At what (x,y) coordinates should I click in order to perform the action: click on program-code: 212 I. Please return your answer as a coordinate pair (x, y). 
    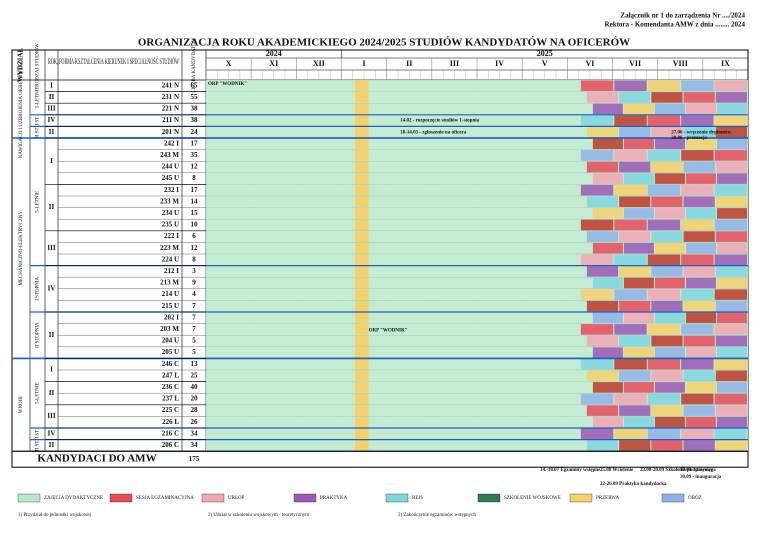
    Looking at the image, I should click on (171, 271).